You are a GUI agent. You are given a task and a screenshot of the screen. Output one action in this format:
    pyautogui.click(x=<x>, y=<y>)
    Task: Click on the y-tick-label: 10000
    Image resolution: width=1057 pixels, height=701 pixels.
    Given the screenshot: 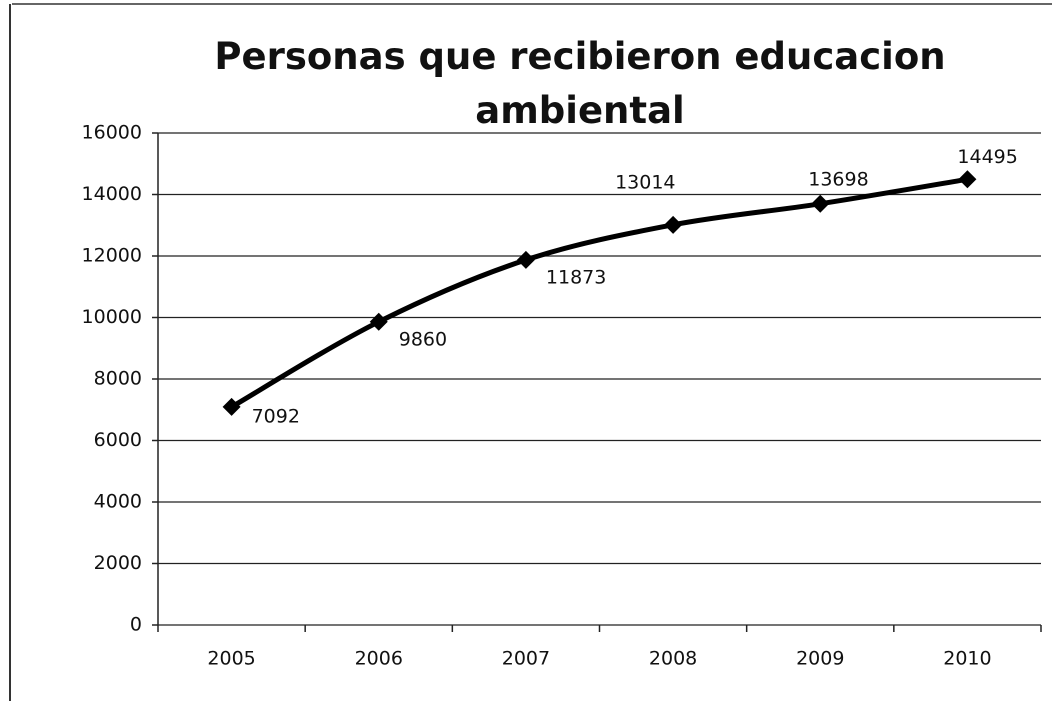 What is the action you would take?
    pyautogui.click(x=112, y=317)
    